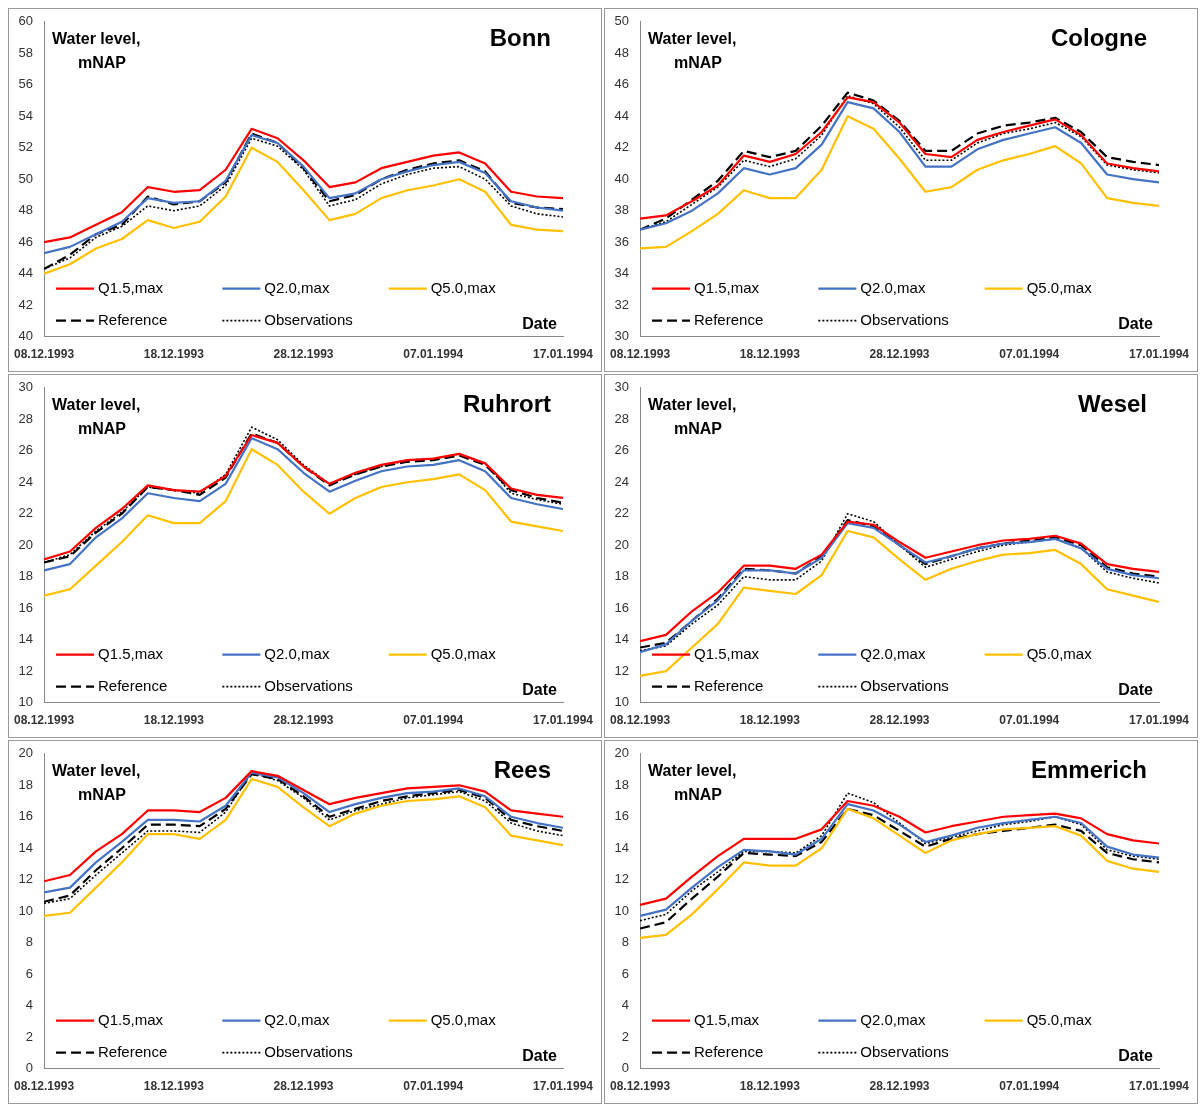  What do you see at coordinates (26, 147) in the screenshot?
I see `y-tick-label: 52` at bounding box center [26, 147].